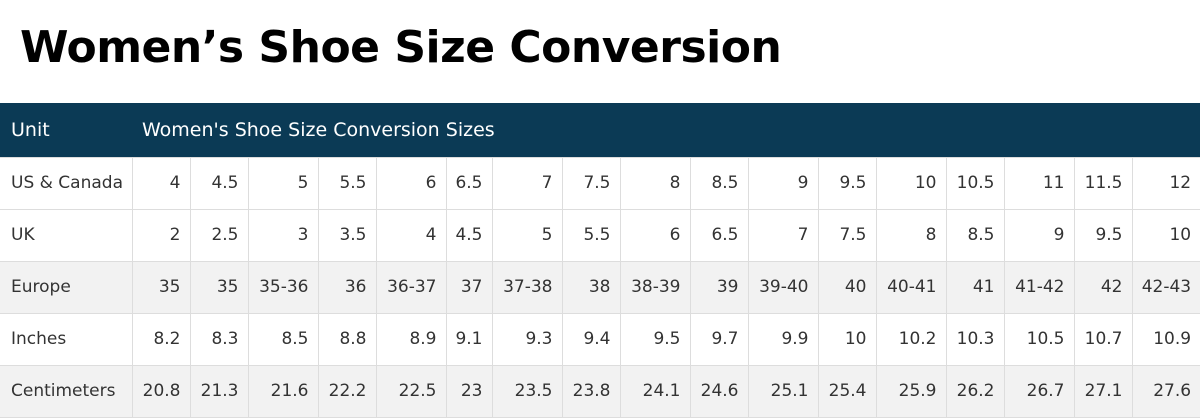 The image size is (1200, 418). I want to click on size-cell: 25.1, so click(783, 391).